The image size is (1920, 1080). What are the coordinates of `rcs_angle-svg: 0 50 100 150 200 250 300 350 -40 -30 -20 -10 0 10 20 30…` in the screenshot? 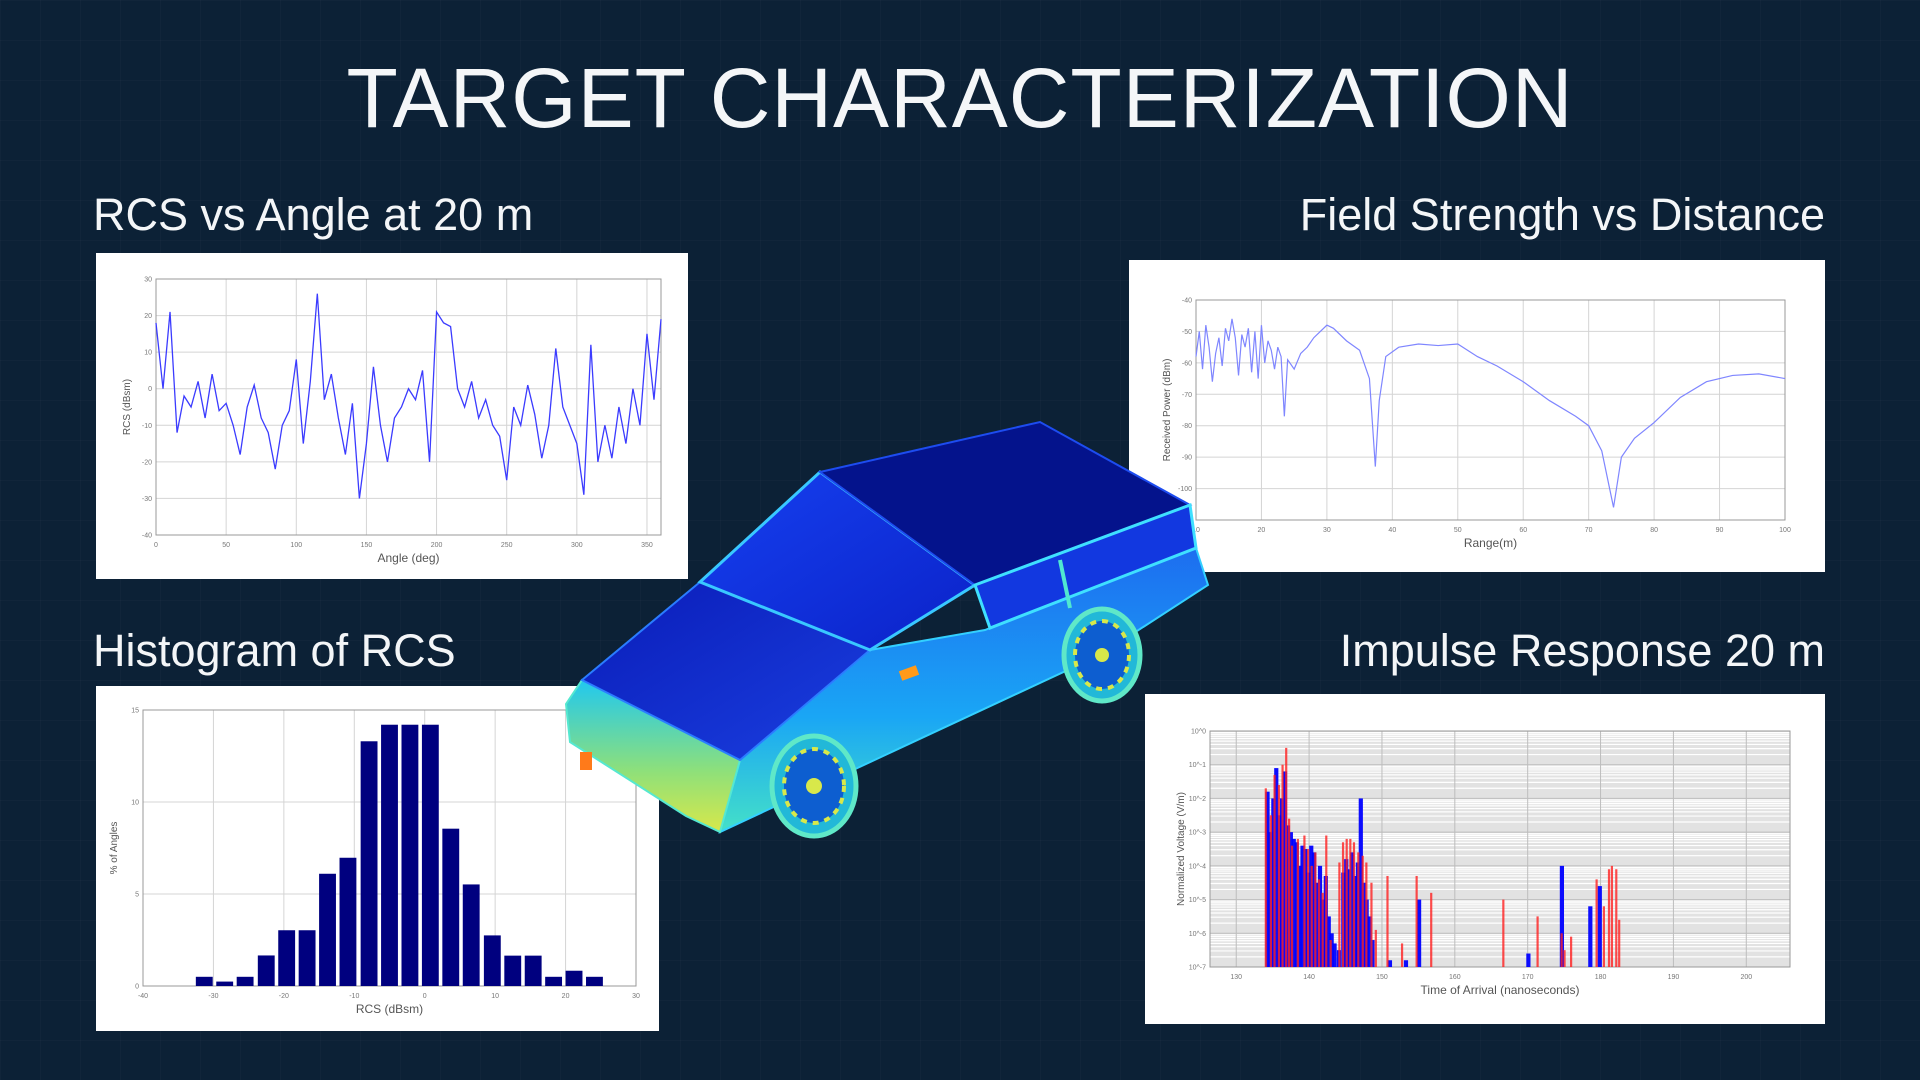 It's located at (392, 421).